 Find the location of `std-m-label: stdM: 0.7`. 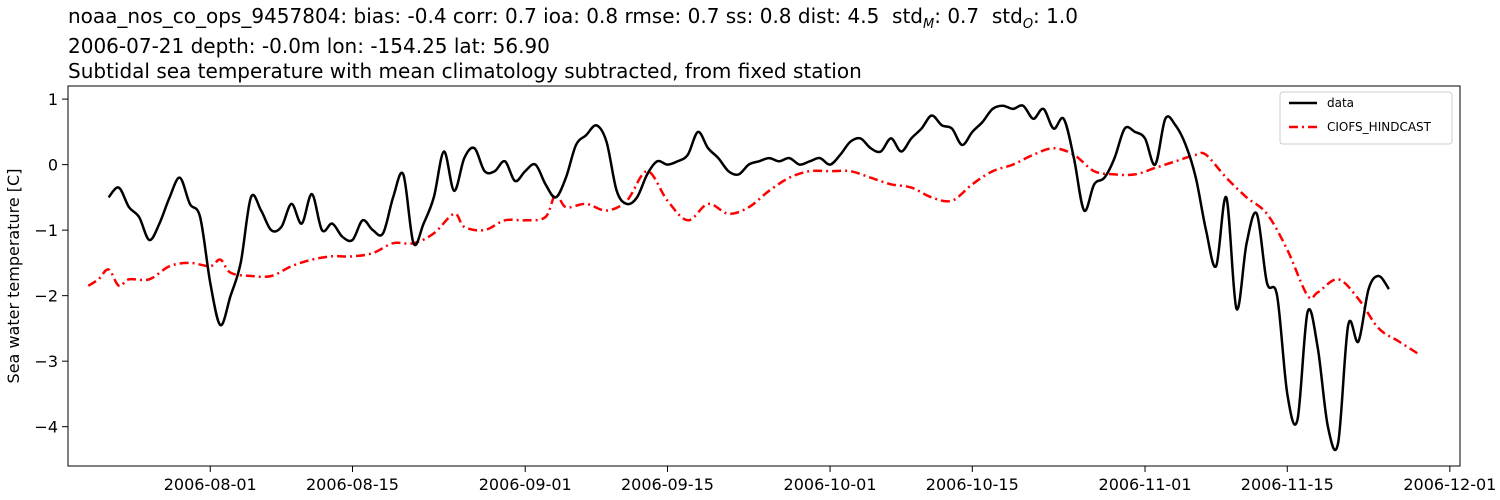

std-m-label: stdM: 0.7 is located at coordinates (936, 18).